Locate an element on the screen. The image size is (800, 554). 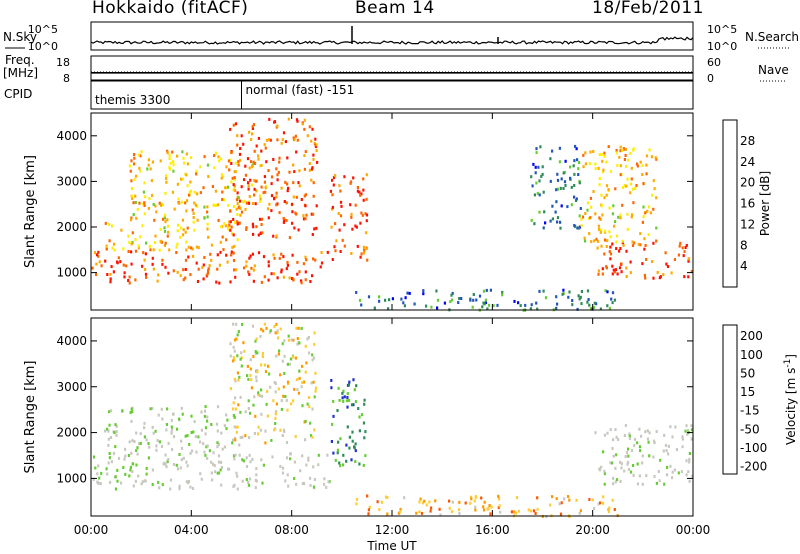
y-tick-label: 1000 is located at coordinates (71, 273).